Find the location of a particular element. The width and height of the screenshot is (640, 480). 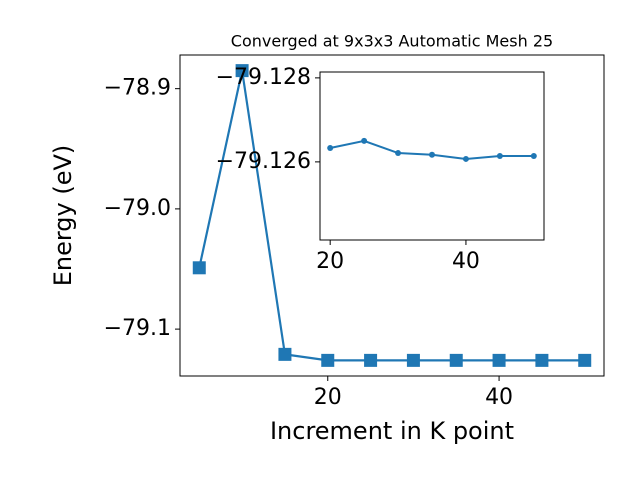

x-axis-label: Increment in K point is located at coordinates (392, 431).